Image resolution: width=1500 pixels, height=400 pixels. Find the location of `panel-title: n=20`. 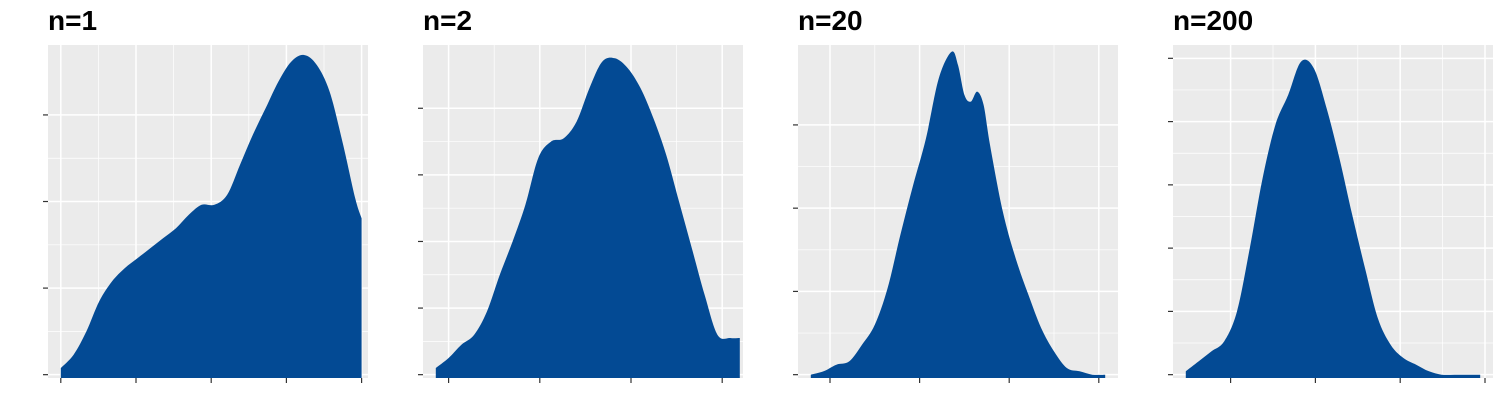

panel-title: n=20 is located at coordinates (830, 20).